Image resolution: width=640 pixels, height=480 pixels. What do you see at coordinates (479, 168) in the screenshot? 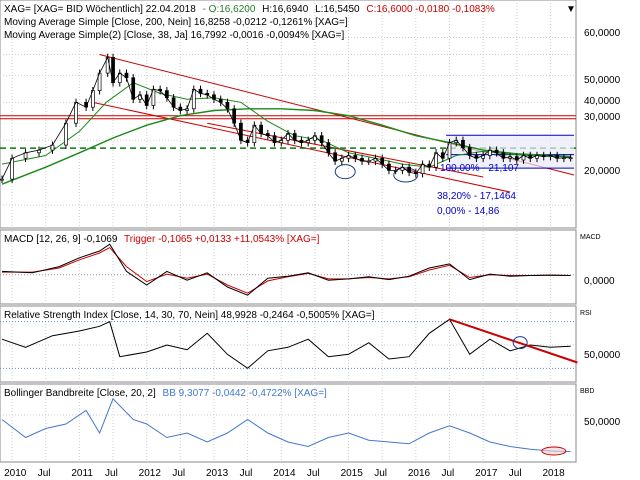
I see `fib-top-label: 100,00% - 21,107` at bounding box center [479, 168].